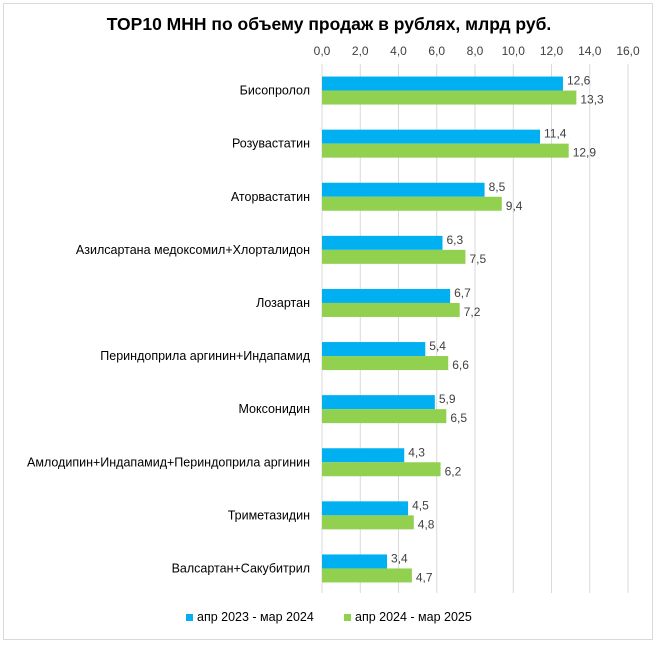  Describe the element at coordinates (255, 617) in the screenshot. I see `legend-label: апр 2023 - мар 2024` at that location.